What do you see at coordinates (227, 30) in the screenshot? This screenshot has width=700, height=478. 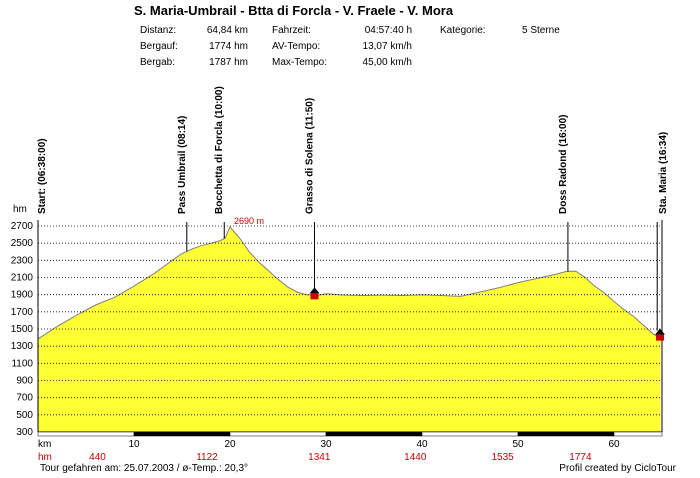 I see `distanz-value: 64,84 km` at bounding box center [227, 30].